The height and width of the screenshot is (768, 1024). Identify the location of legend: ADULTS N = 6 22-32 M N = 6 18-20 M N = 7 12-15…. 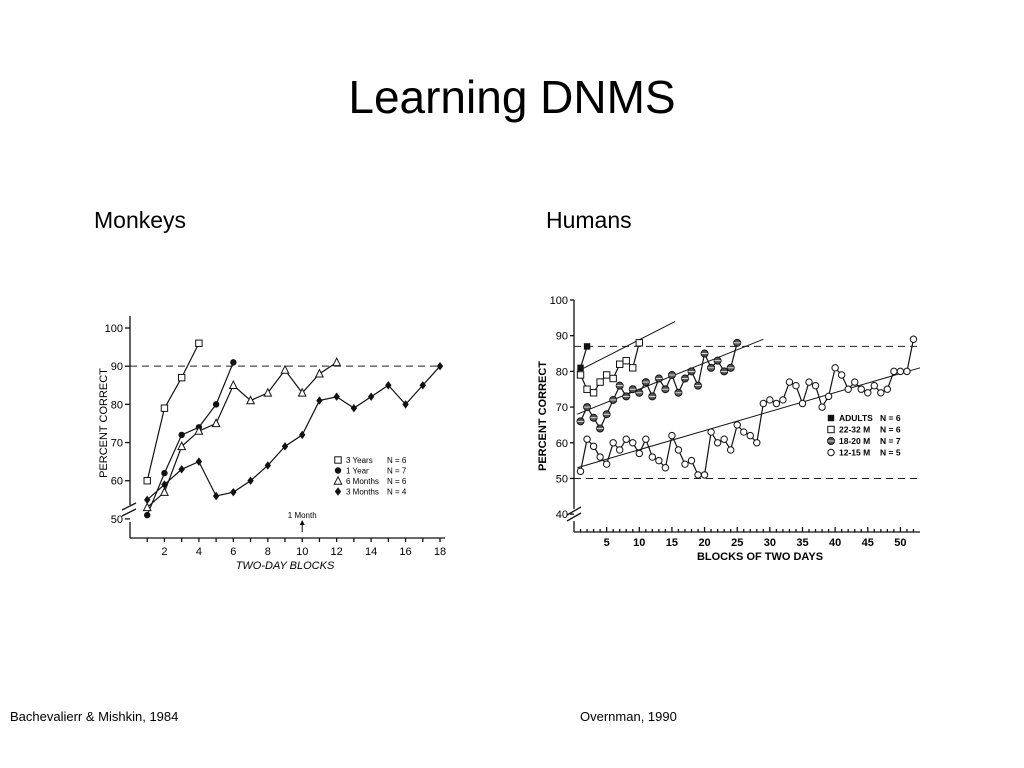
(864, 435).